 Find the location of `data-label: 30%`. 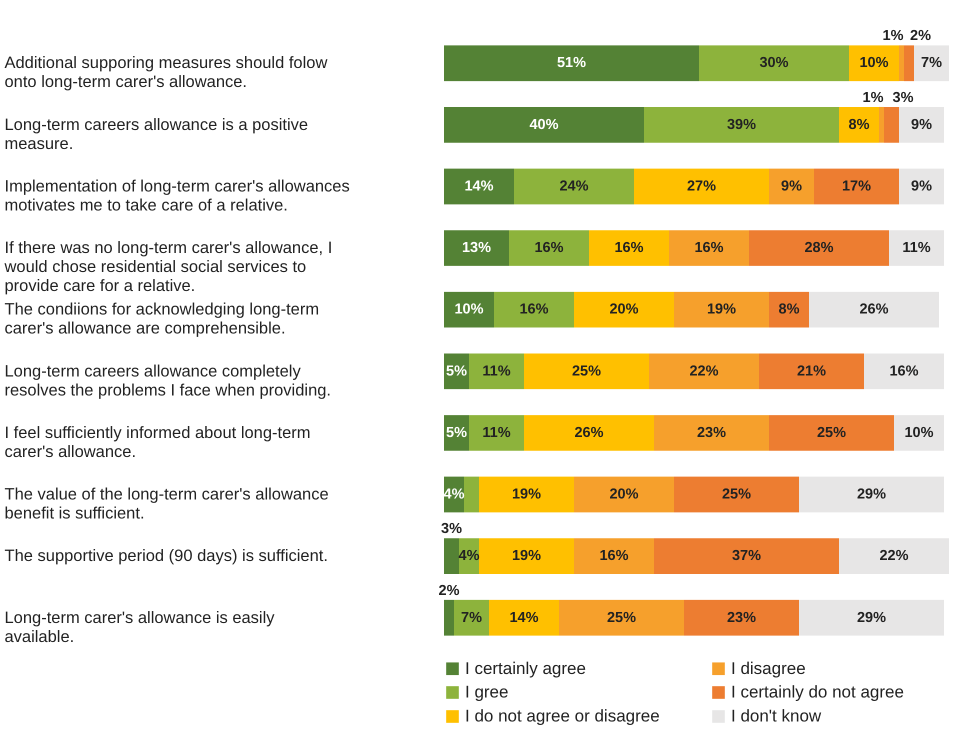

data-label: 30% is located at coordinates (774, 63).